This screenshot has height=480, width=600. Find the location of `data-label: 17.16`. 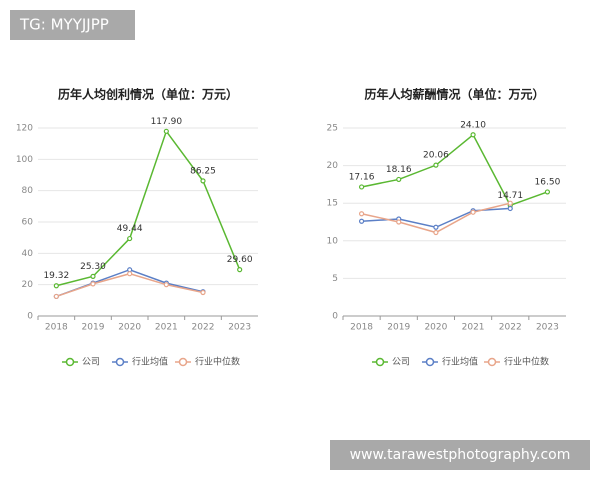

data-label: 17.16 is located at coordinates (362, 177).